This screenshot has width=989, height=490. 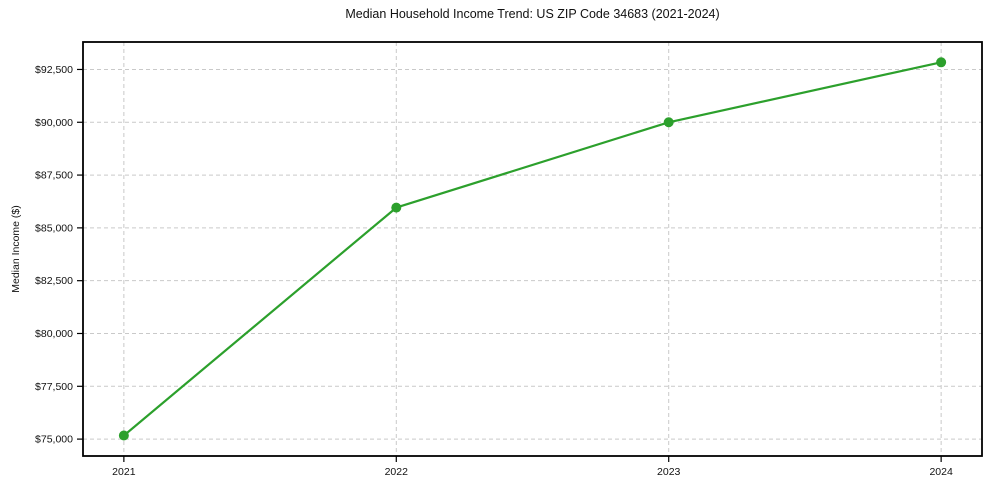 I want to click on y-tick-label: $87,500, so click(x=54, y=176).